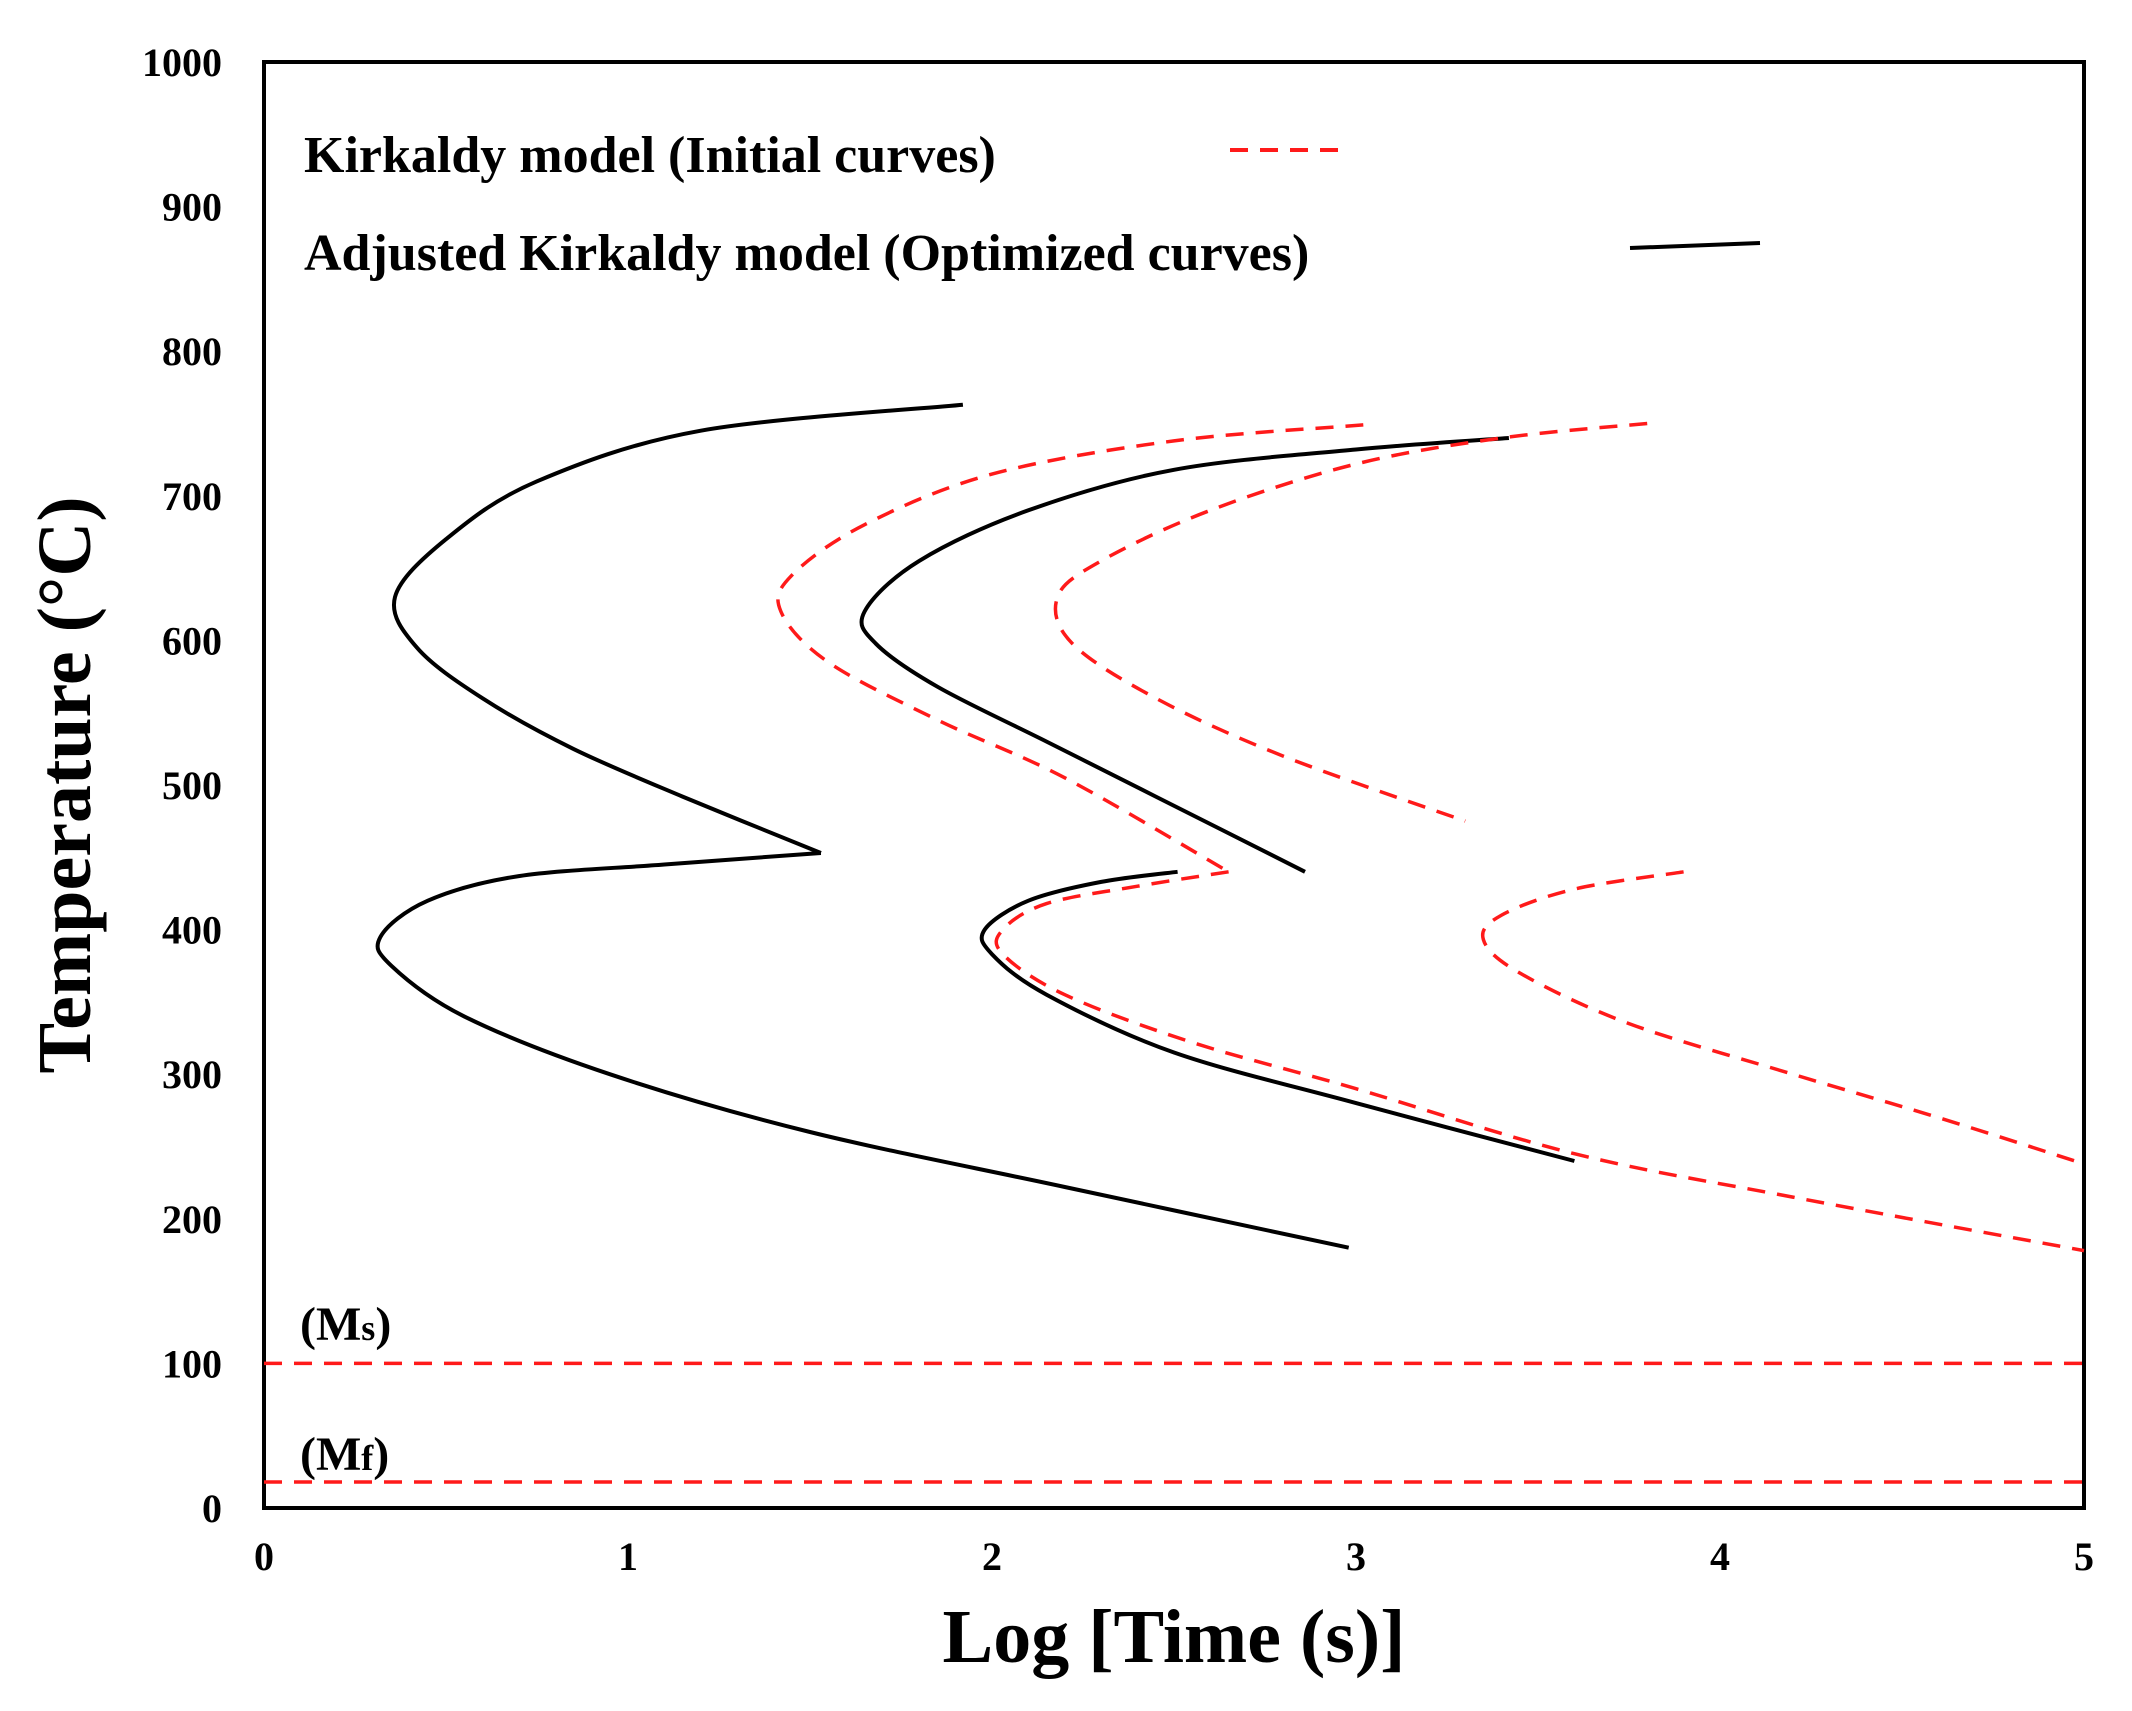 Image resolution: width=2132 pixels, height=1711 pixels. I want to click on y-tick-label: 200, so click(192, 1219).